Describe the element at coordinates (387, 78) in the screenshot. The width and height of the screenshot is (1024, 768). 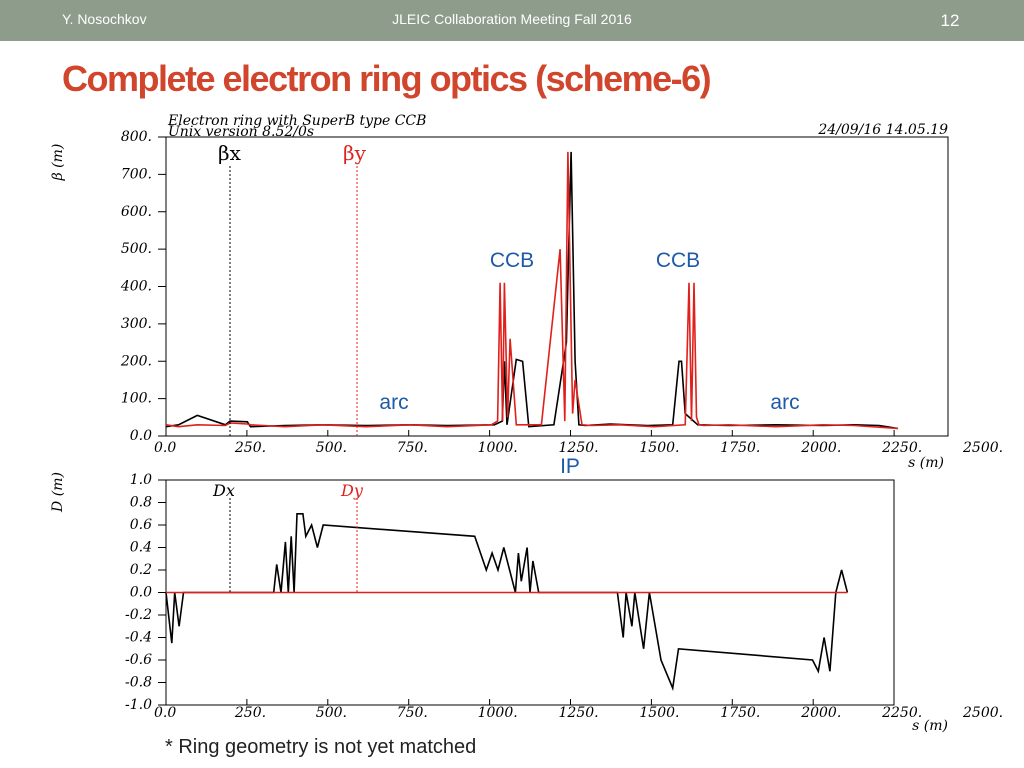
I see `slide-title: Complete electron ring optics (scheme-6)` at that location.